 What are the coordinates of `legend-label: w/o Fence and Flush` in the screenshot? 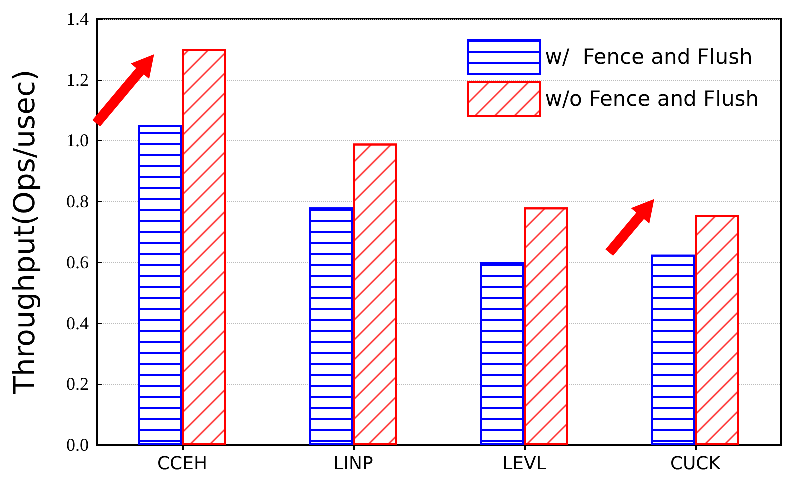 It's located at (652, 99).